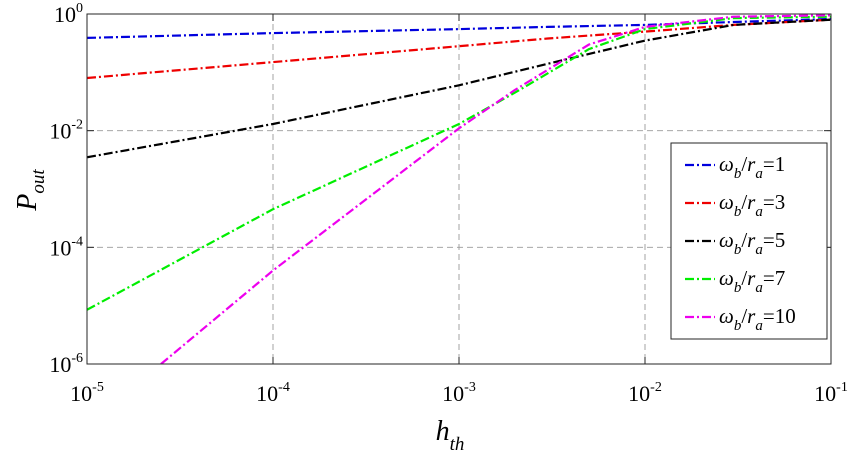 The height and width of the screenshot is (453, 850). Describe the element at coordinates (752, 243) in the screenshot. I see `legend-label-3: ωb/ra=5` at that location.